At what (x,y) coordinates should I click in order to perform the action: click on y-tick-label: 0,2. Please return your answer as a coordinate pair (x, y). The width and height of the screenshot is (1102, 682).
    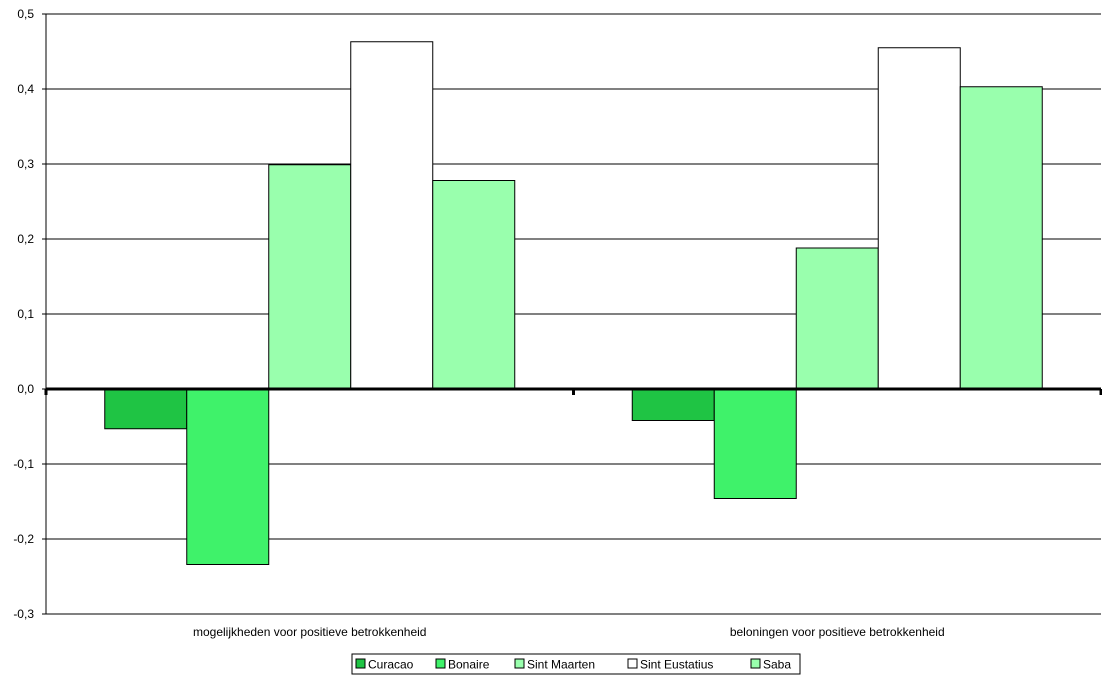
    Looking at the image, I should click on (25, 239).